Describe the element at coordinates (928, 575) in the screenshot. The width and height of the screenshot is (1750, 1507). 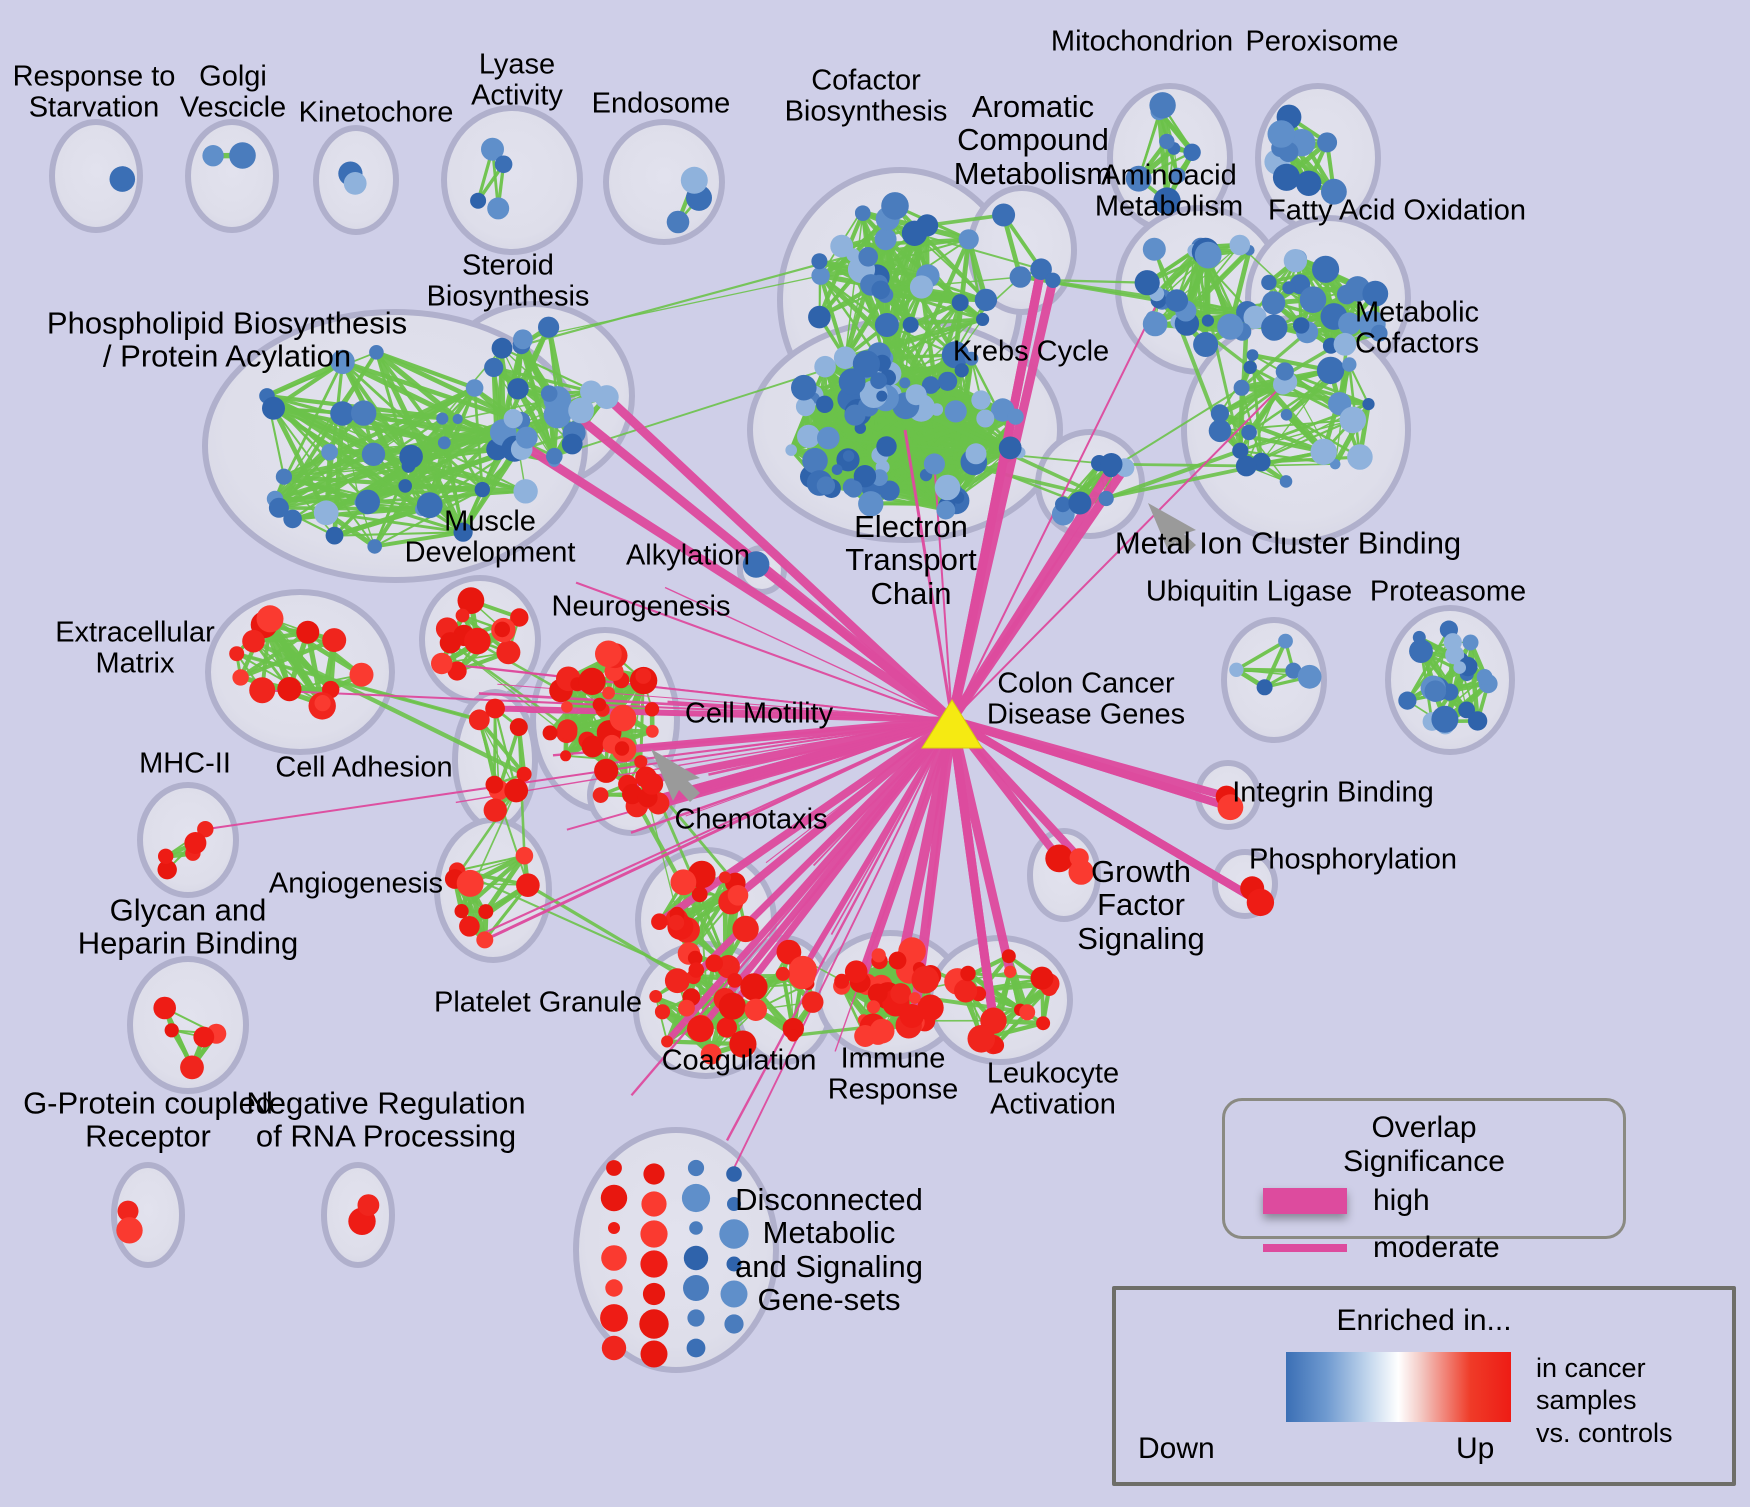
I see `hub-edge-krebs-cycle` at that location.